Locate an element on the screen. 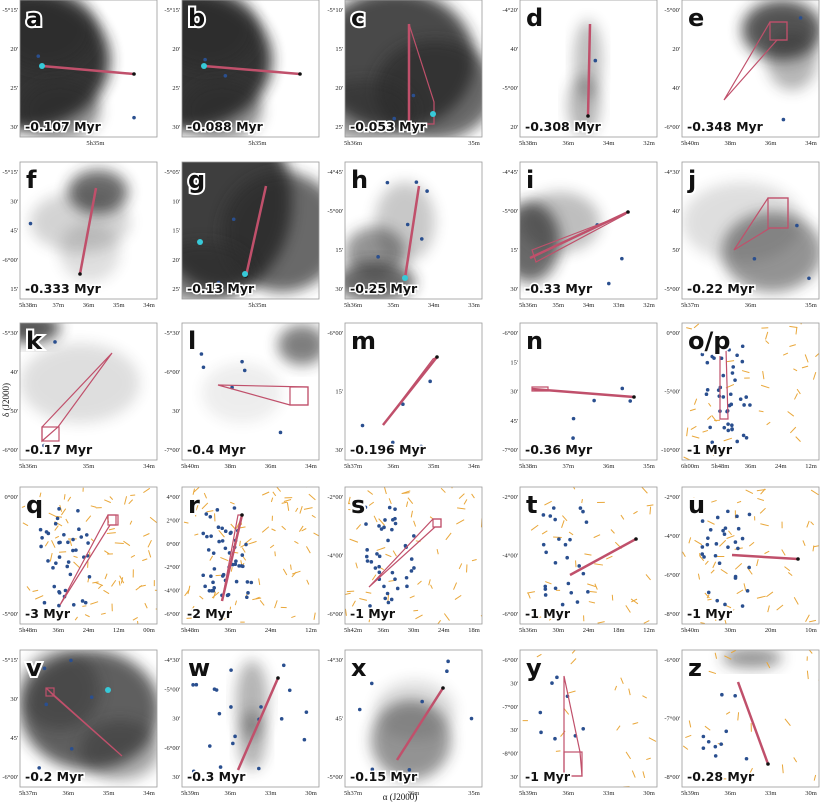 The height and width of the screenshot is (804, 830). age-label: -2 Myr is located at coordinates (210, 613).